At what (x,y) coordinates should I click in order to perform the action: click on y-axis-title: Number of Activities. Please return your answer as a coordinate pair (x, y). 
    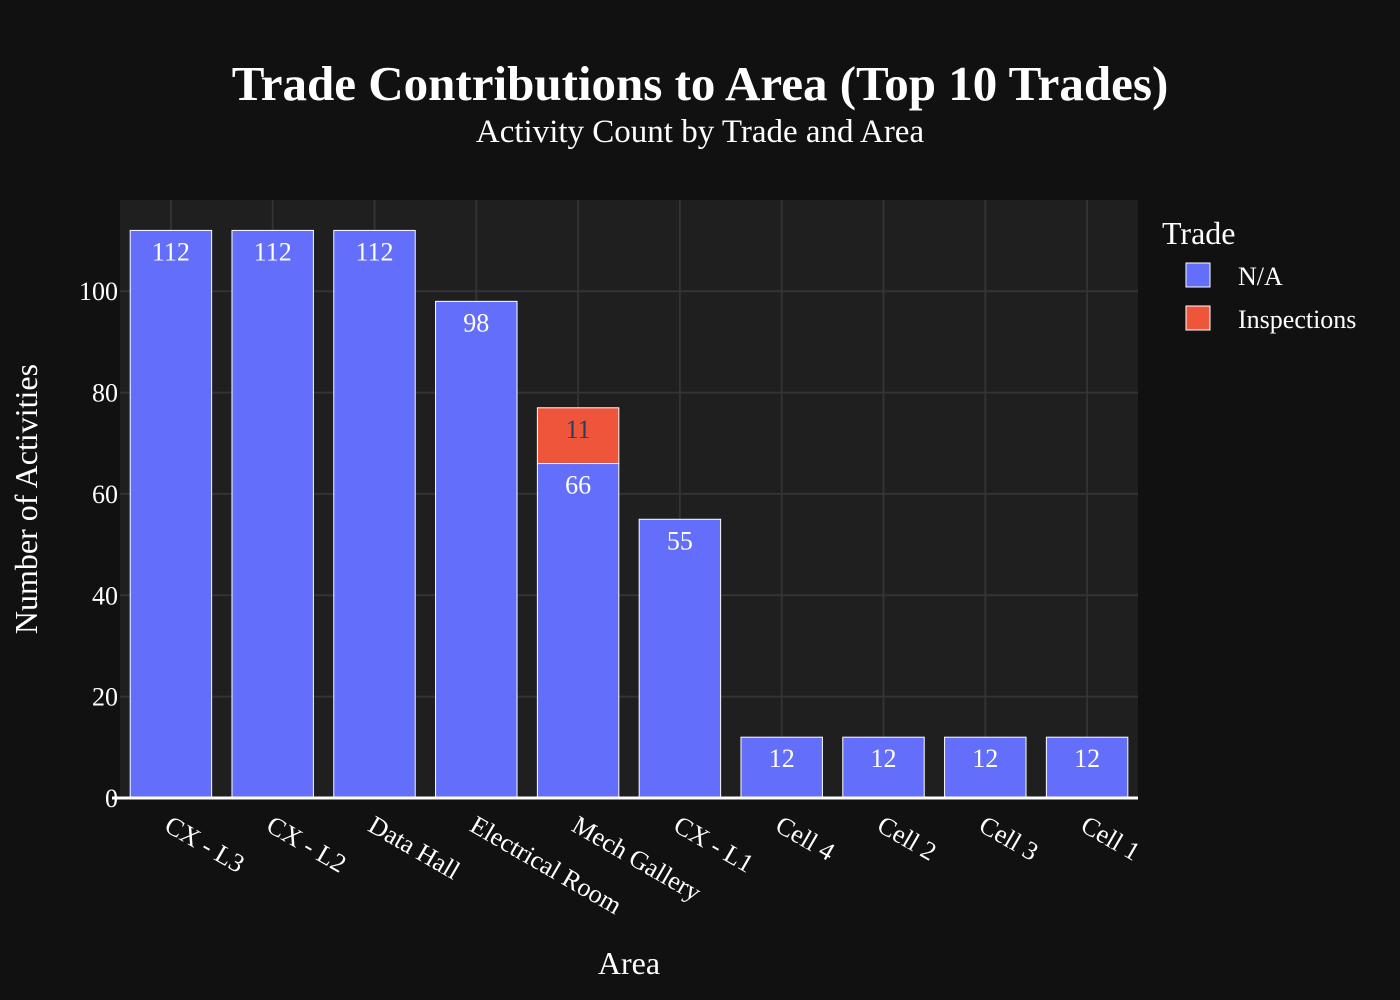
    Looking at the image, I should click on (26, 499).